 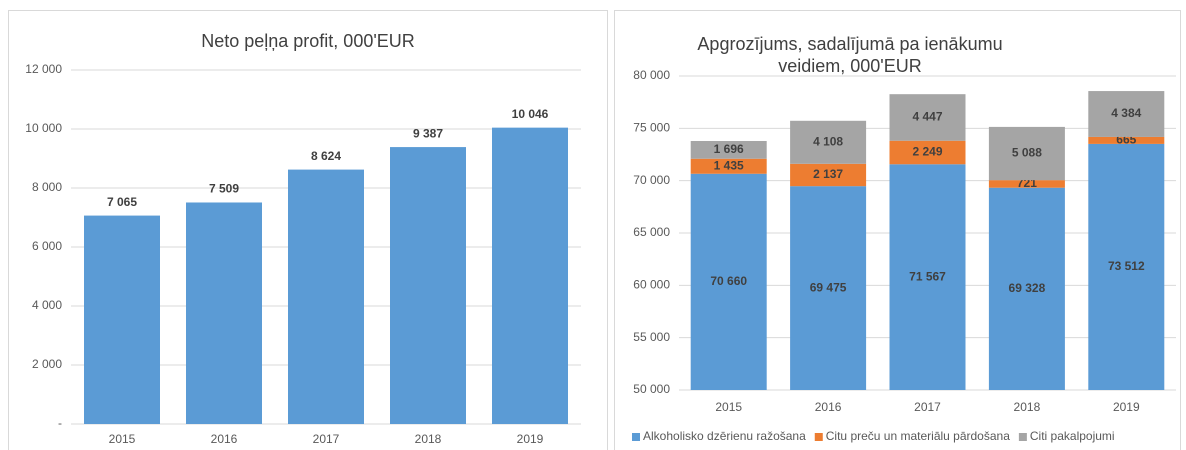 What do you see at coordinates (224, 189) in the screenshot?
I see `data-label: 7 509` at bounding box center [224, 189].